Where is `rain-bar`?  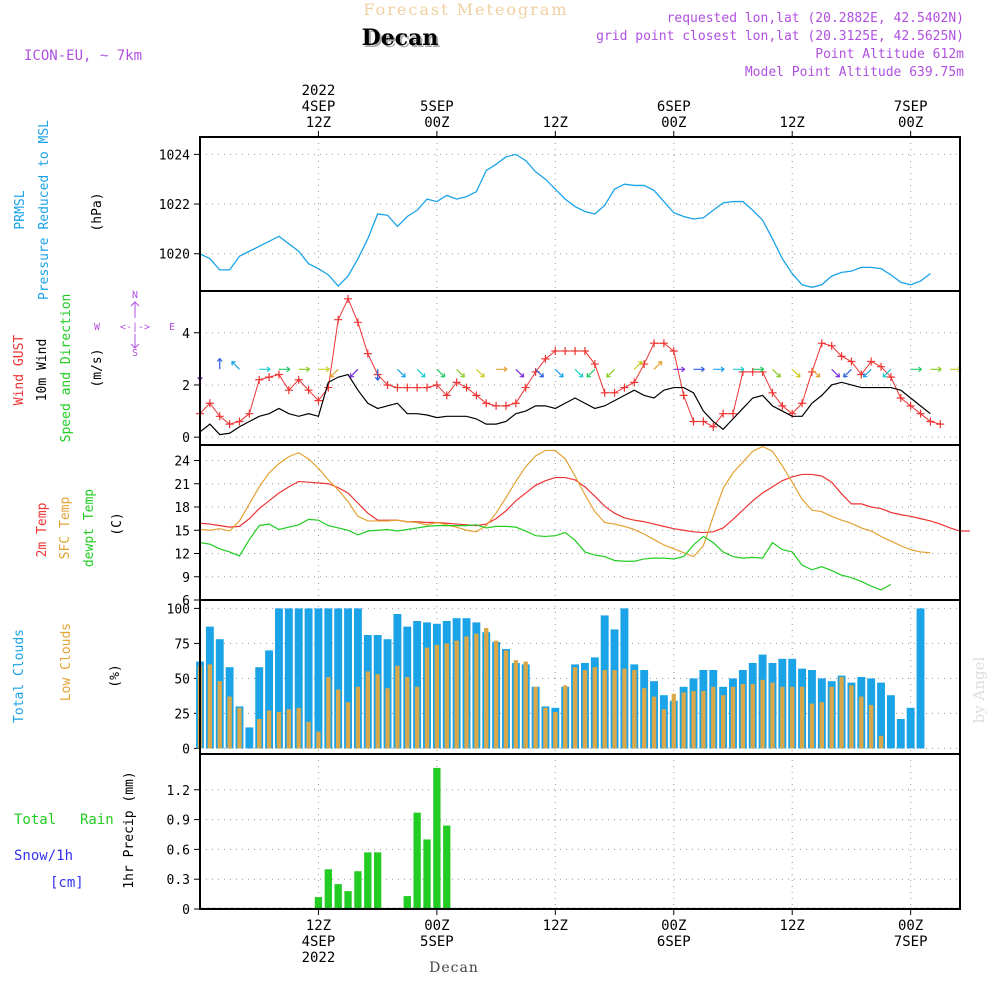
rain-bar is located at coordinates (378, 880).